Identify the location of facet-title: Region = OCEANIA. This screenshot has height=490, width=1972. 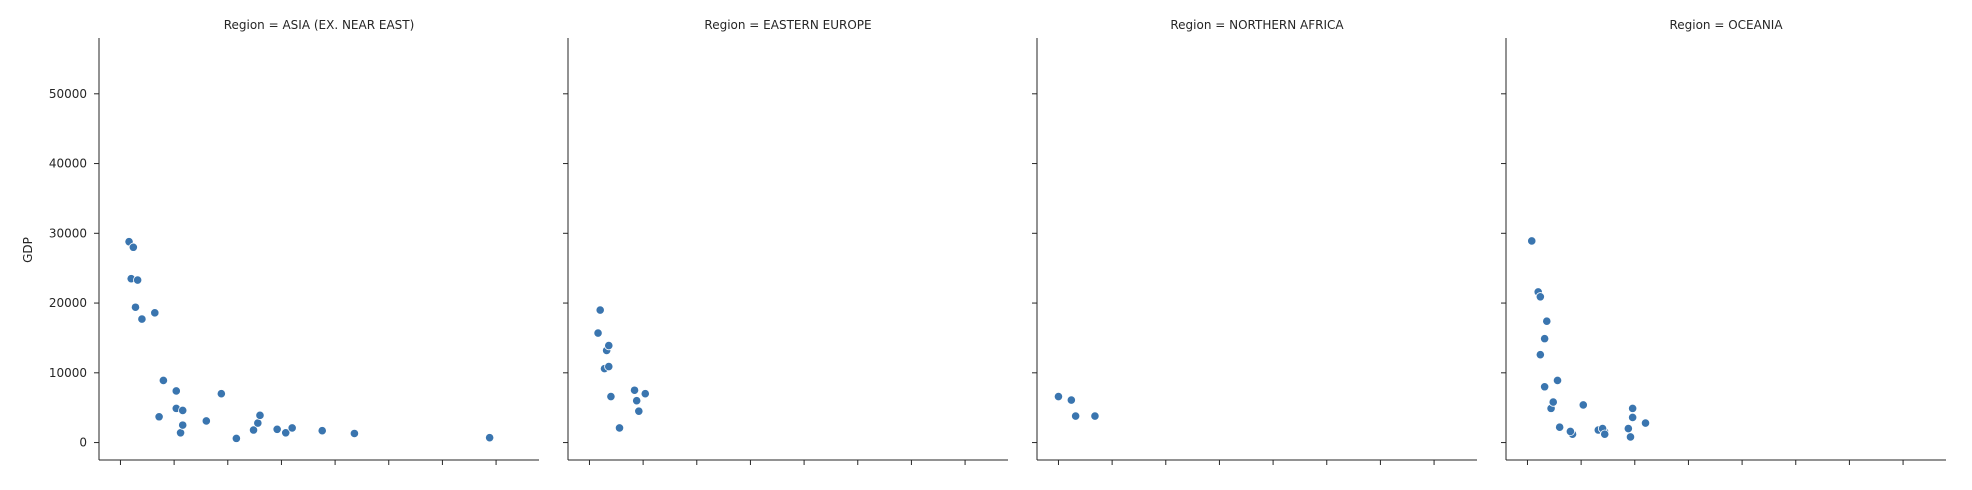
(1726, 25).